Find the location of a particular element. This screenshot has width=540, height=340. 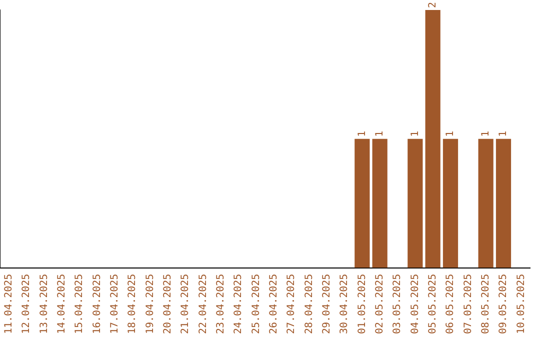

x-tick-label: 29.04.2025 is located at coordinates (326, 304).